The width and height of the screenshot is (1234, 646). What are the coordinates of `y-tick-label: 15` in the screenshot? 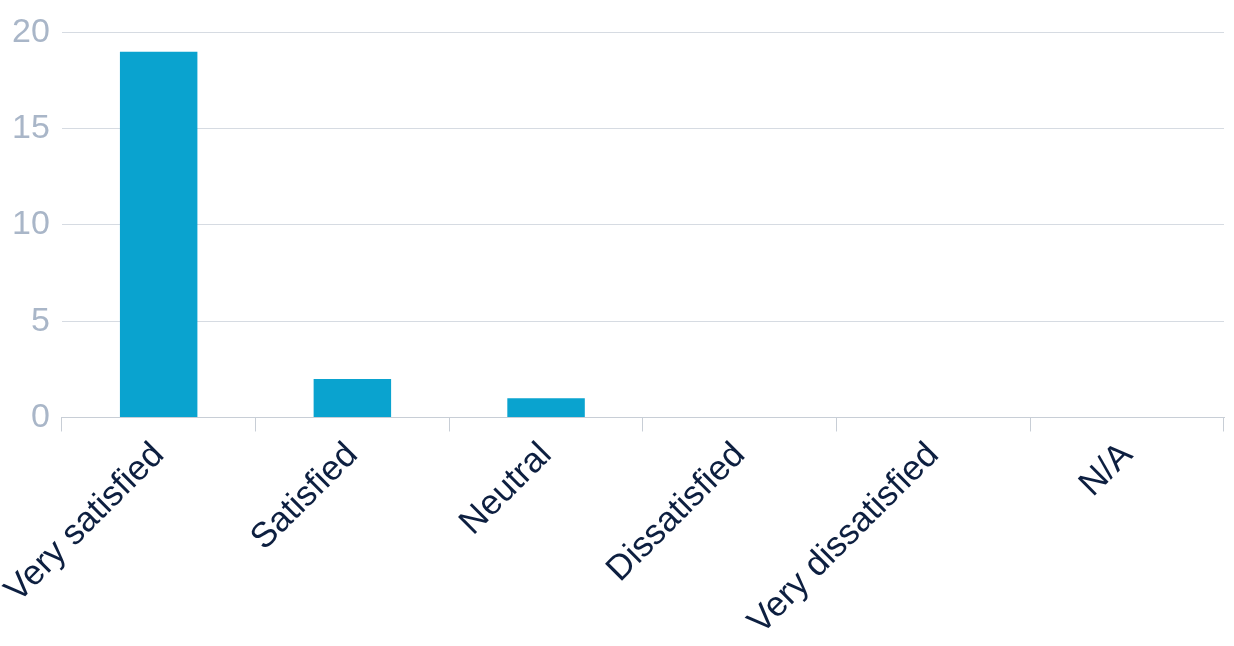 It's located at (30, 126).